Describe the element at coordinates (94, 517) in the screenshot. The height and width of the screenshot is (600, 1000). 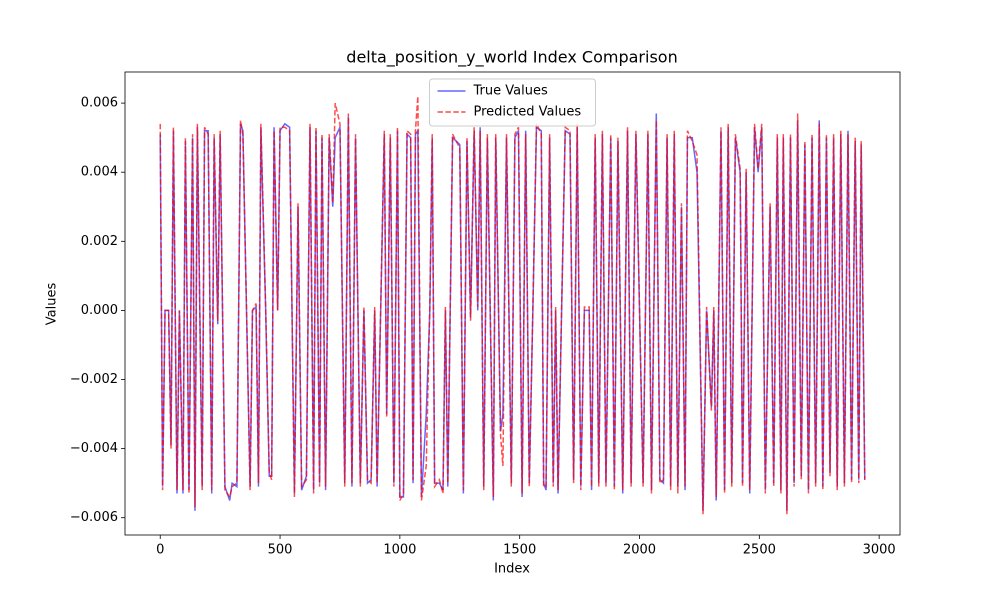
I see `y-tick-label: −0.006` at that location.